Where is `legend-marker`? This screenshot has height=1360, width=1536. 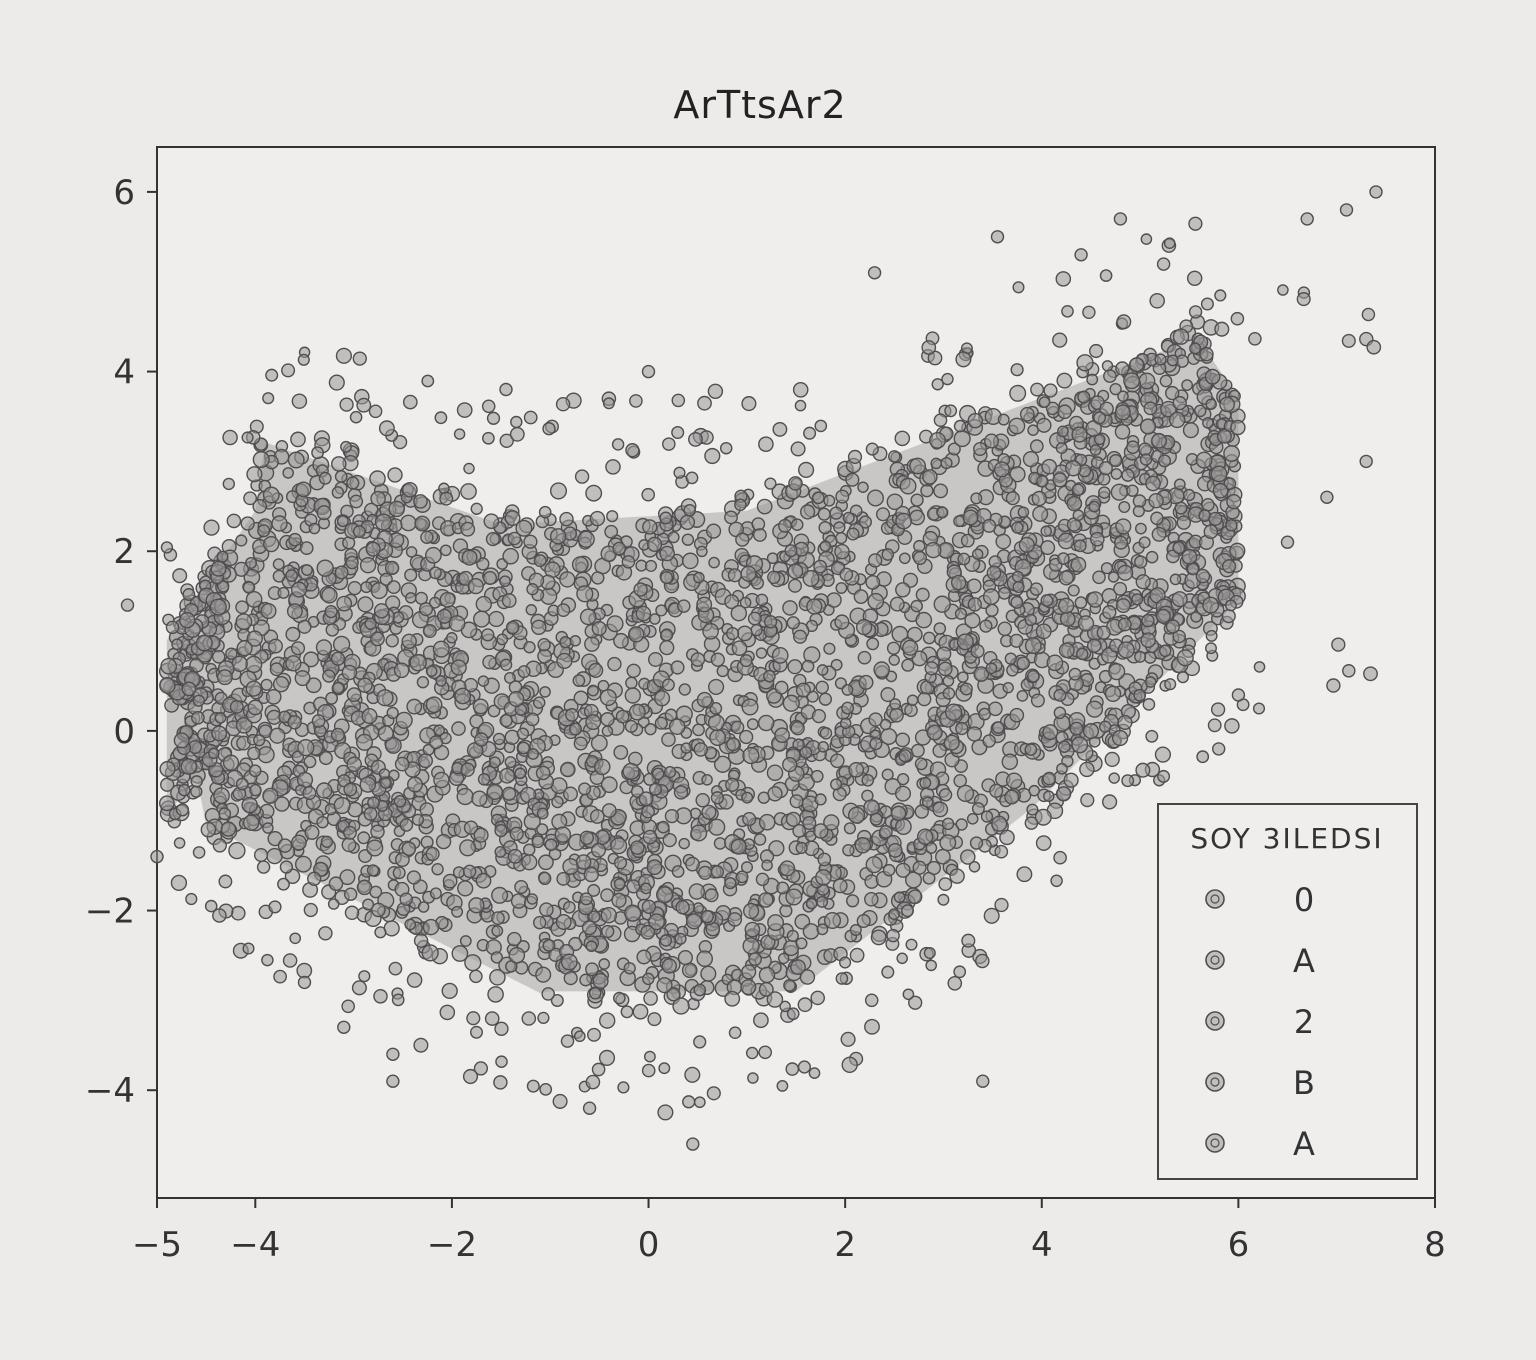
legend-marker is located at coordinates (1215, 1021).